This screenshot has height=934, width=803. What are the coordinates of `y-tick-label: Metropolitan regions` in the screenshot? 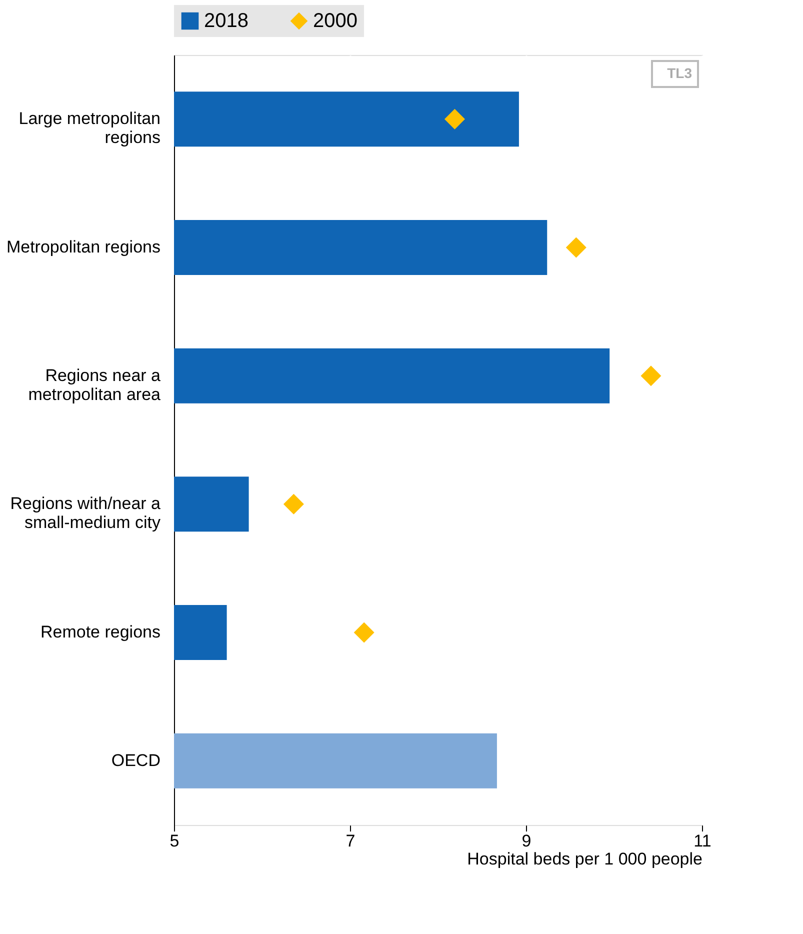 It's located at (83, 247).